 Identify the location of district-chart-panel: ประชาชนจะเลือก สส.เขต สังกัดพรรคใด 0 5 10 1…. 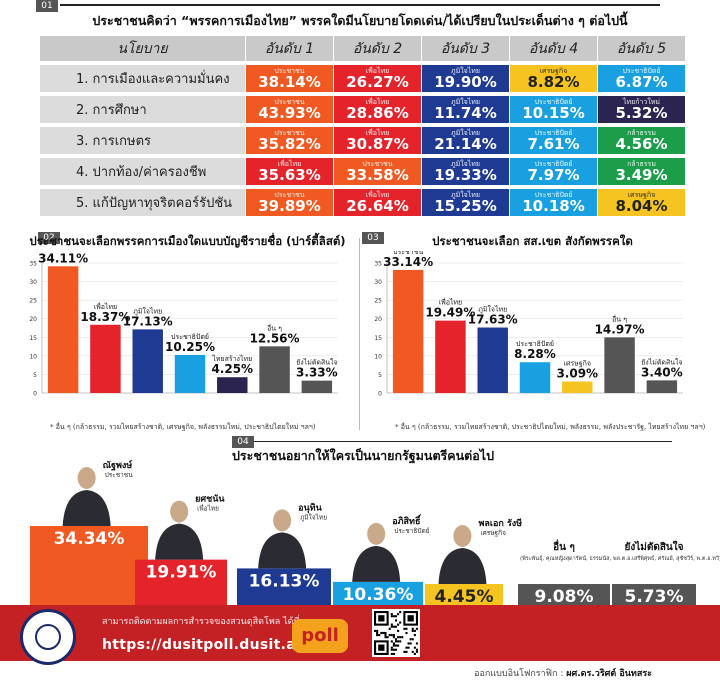
(535, 333).